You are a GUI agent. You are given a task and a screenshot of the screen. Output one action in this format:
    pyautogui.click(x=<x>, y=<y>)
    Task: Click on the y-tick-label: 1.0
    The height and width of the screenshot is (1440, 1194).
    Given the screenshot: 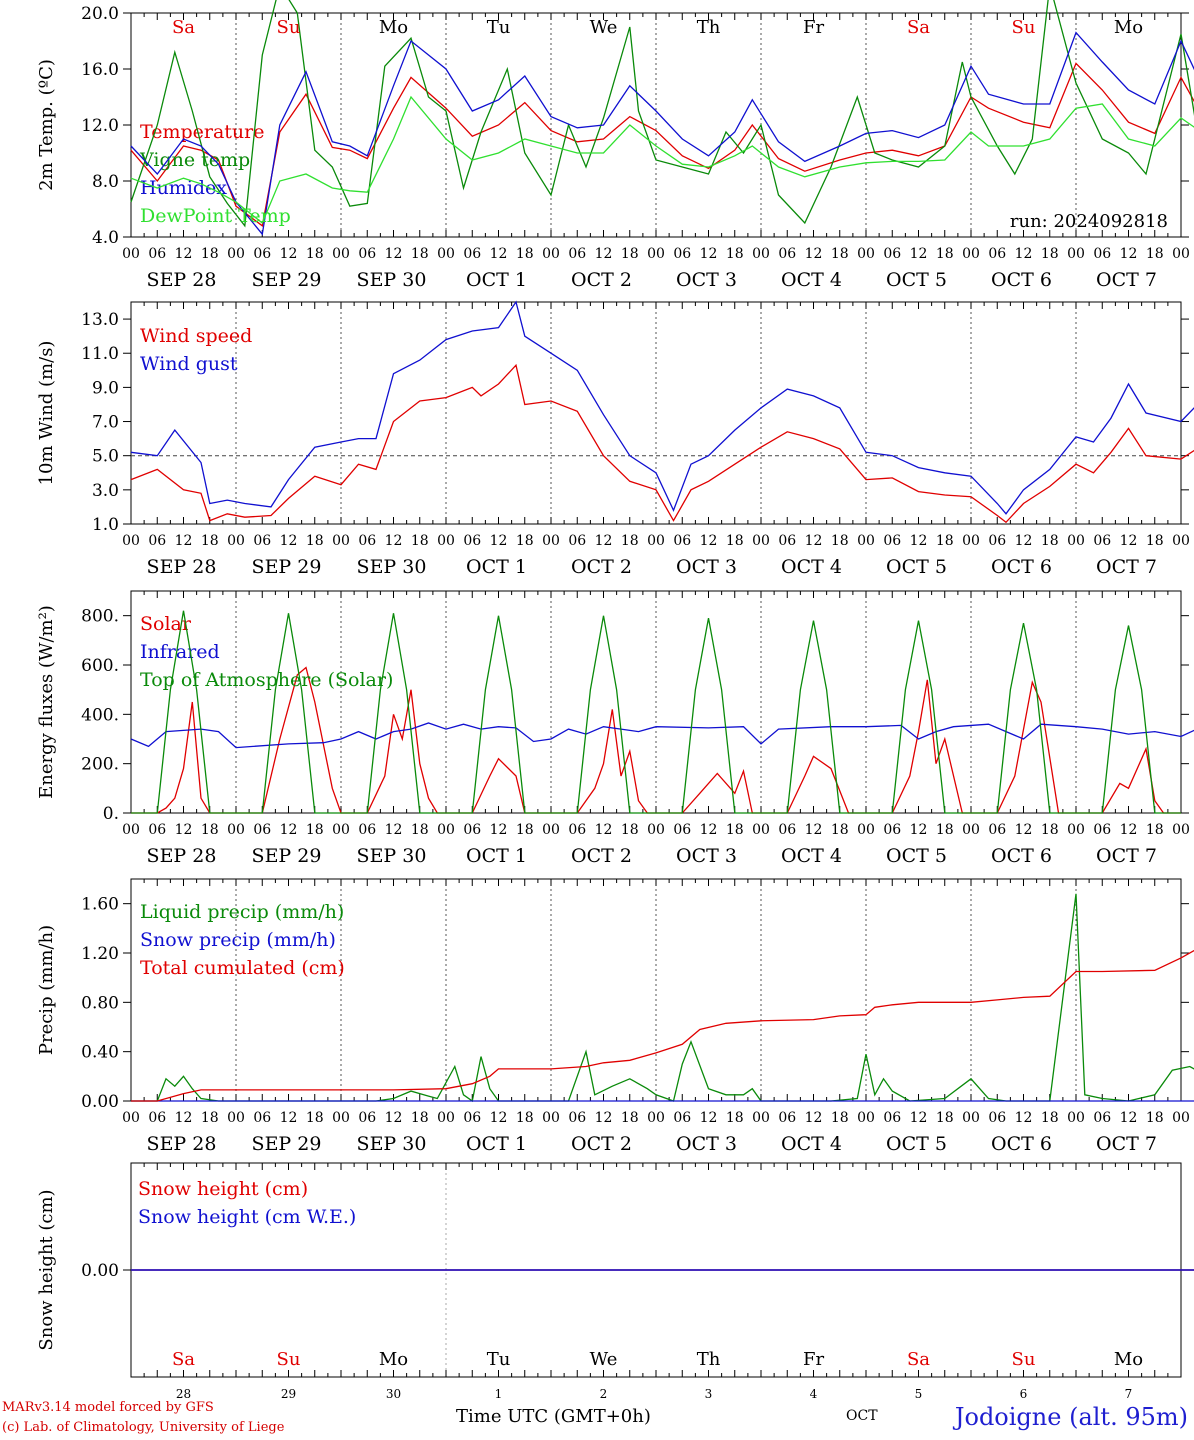 What is the action you would take?
    pyautogui.click(x=105, y=525)
    